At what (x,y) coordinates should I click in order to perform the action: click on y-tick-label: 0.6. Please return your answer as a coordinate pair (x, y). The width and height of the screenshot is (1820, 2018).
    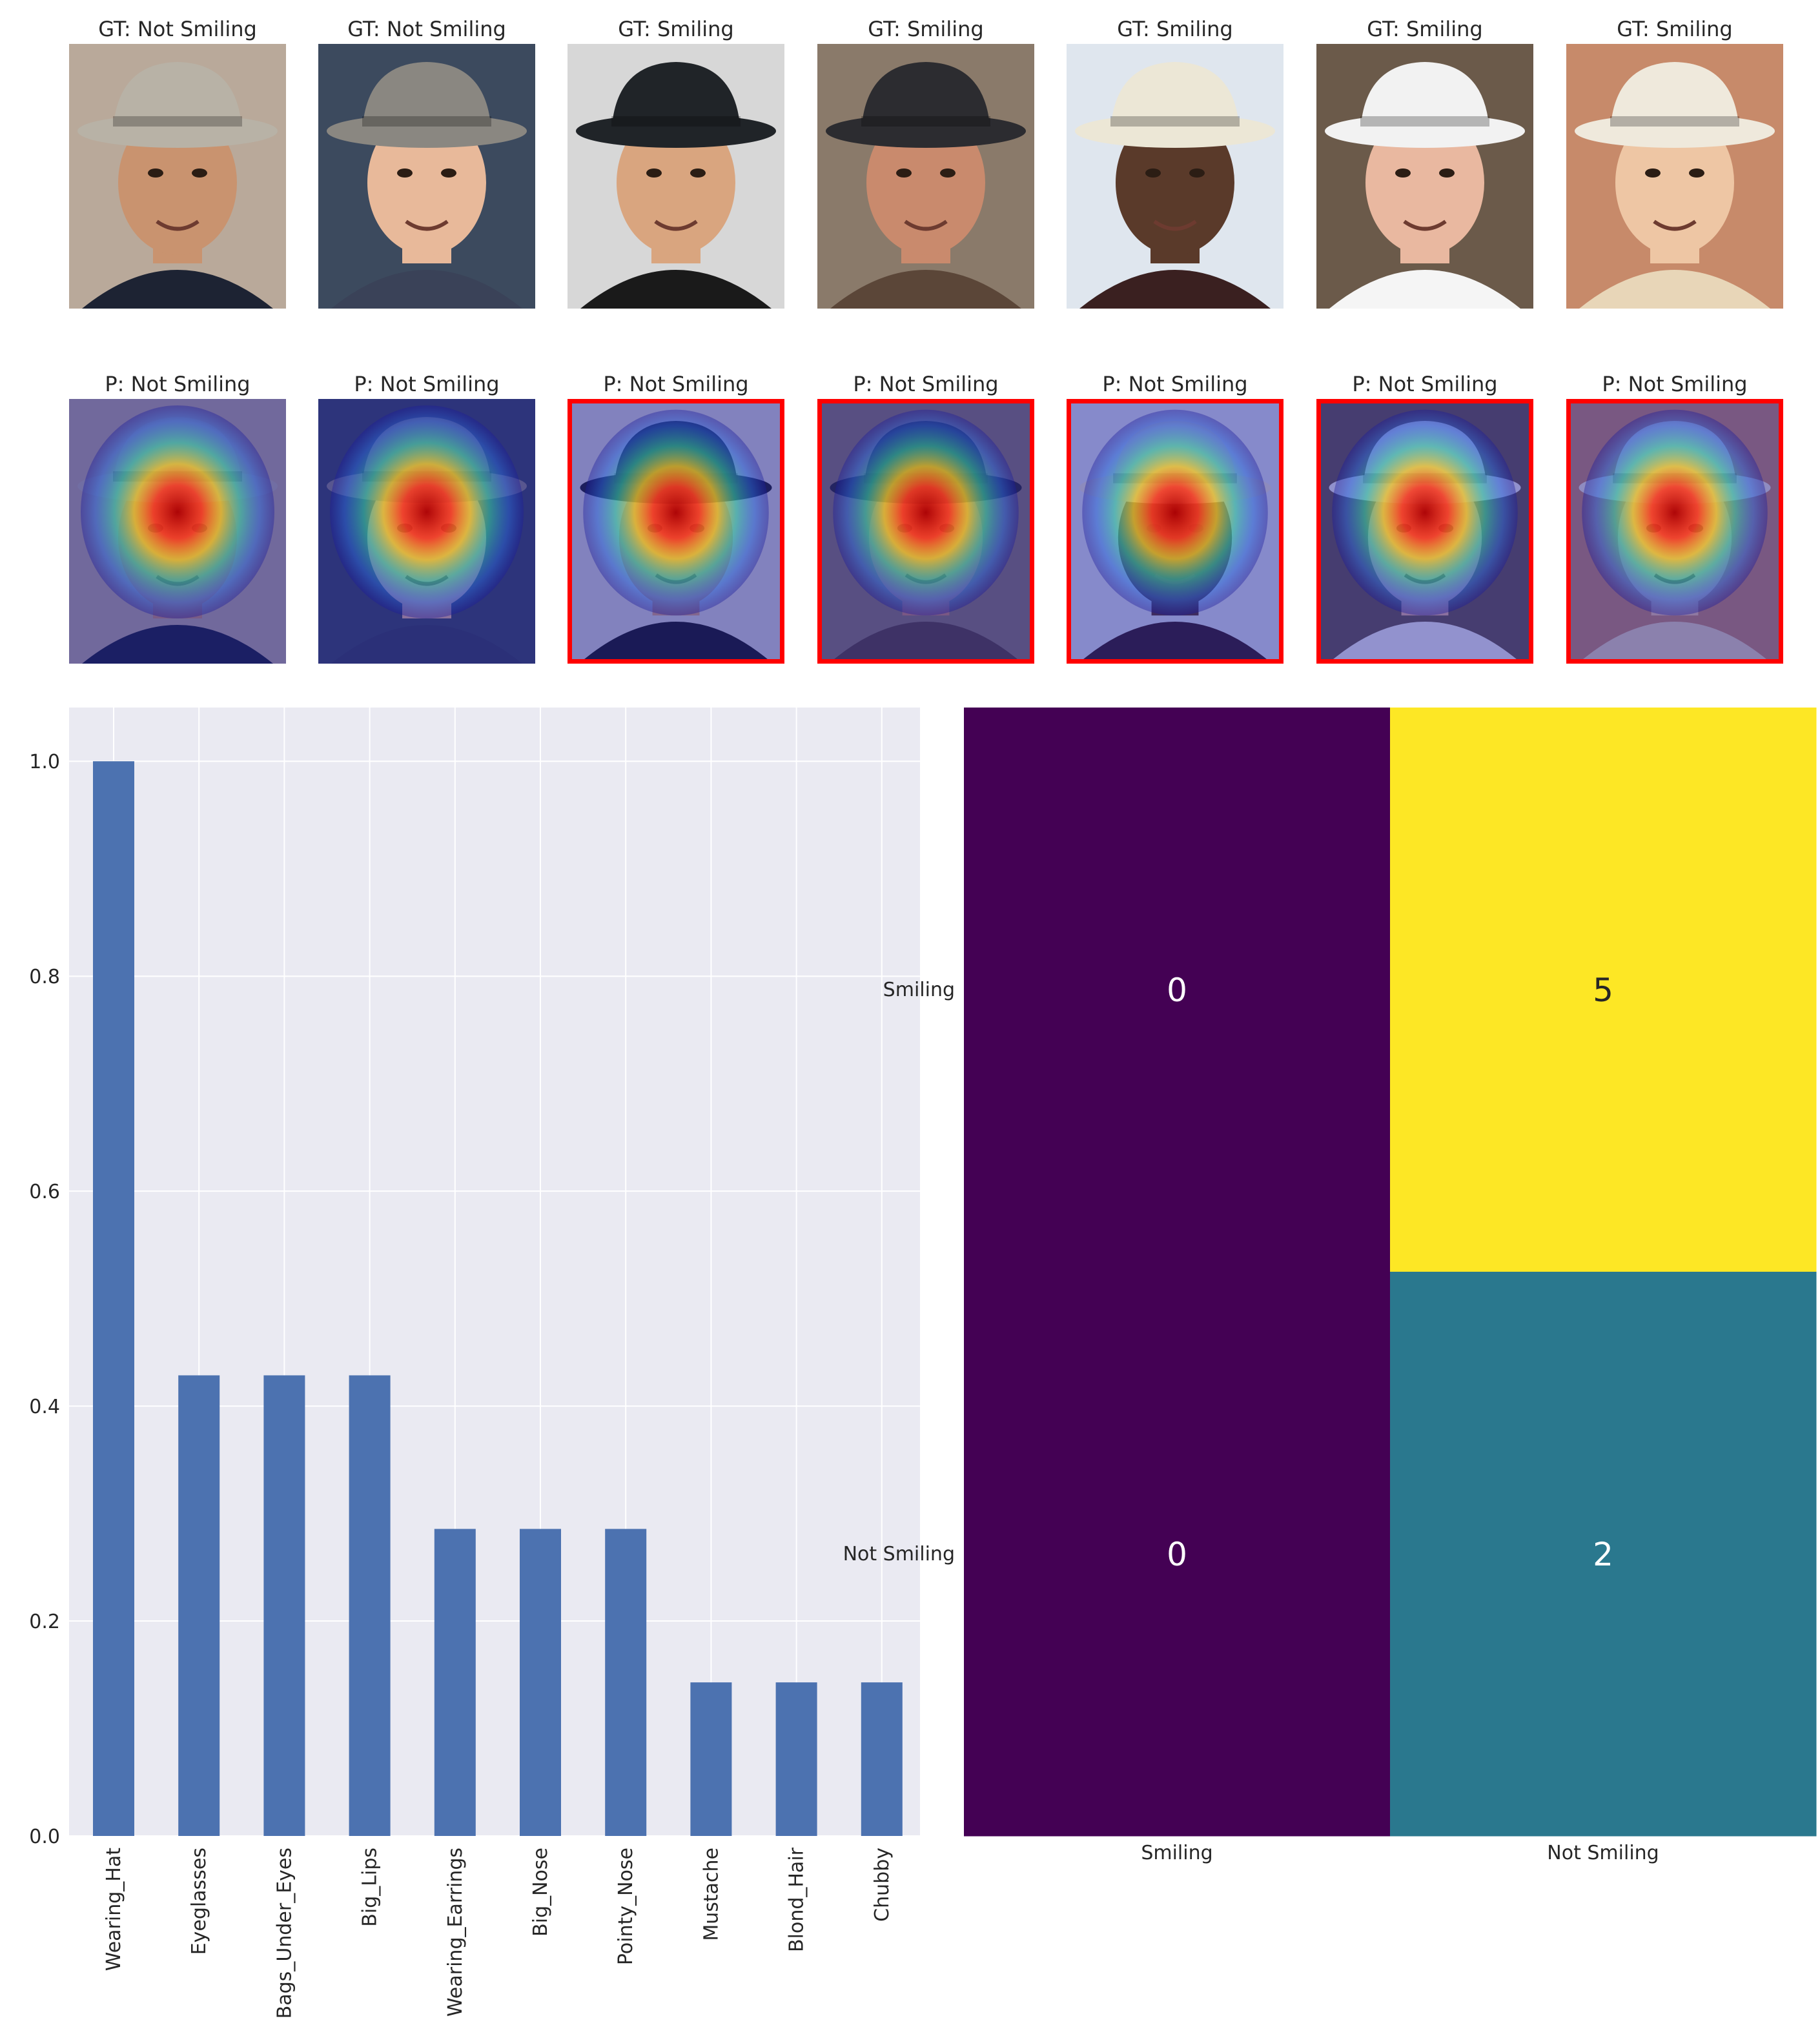
    Looking at the image, I should click on (44, 1192).